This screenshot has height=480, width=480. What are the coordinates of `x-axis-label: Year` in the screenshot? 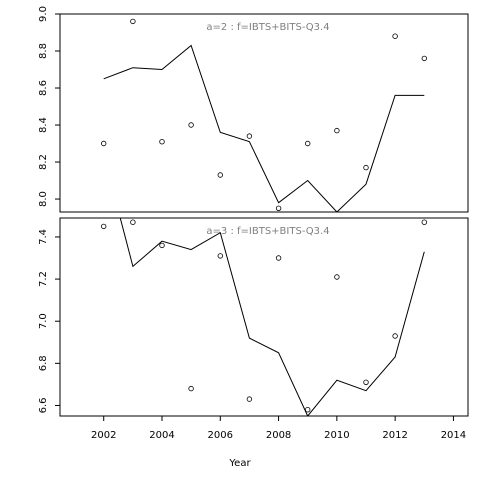 It's located at (239, 463).